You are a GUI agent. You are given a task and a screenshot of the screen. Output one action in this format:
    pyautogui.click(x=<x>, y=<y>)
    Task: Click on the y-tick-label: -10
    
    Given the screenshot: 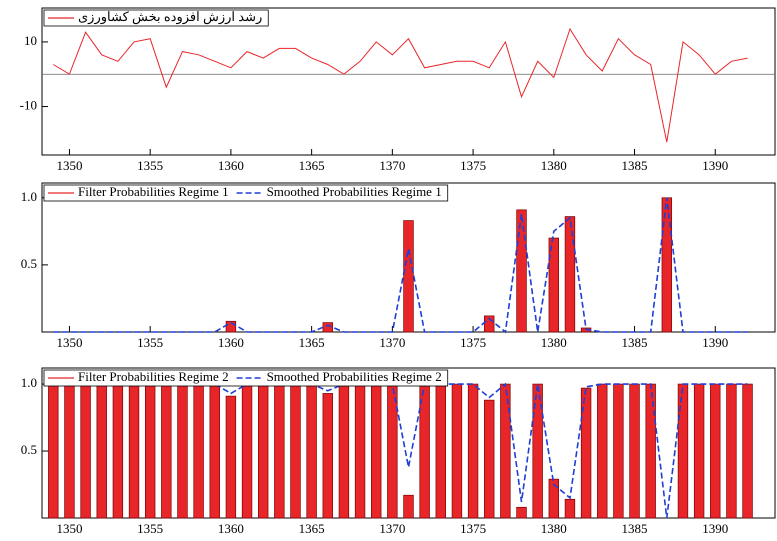 What is the action you would take?
    pyautogui.click(x=28, y=105)
    